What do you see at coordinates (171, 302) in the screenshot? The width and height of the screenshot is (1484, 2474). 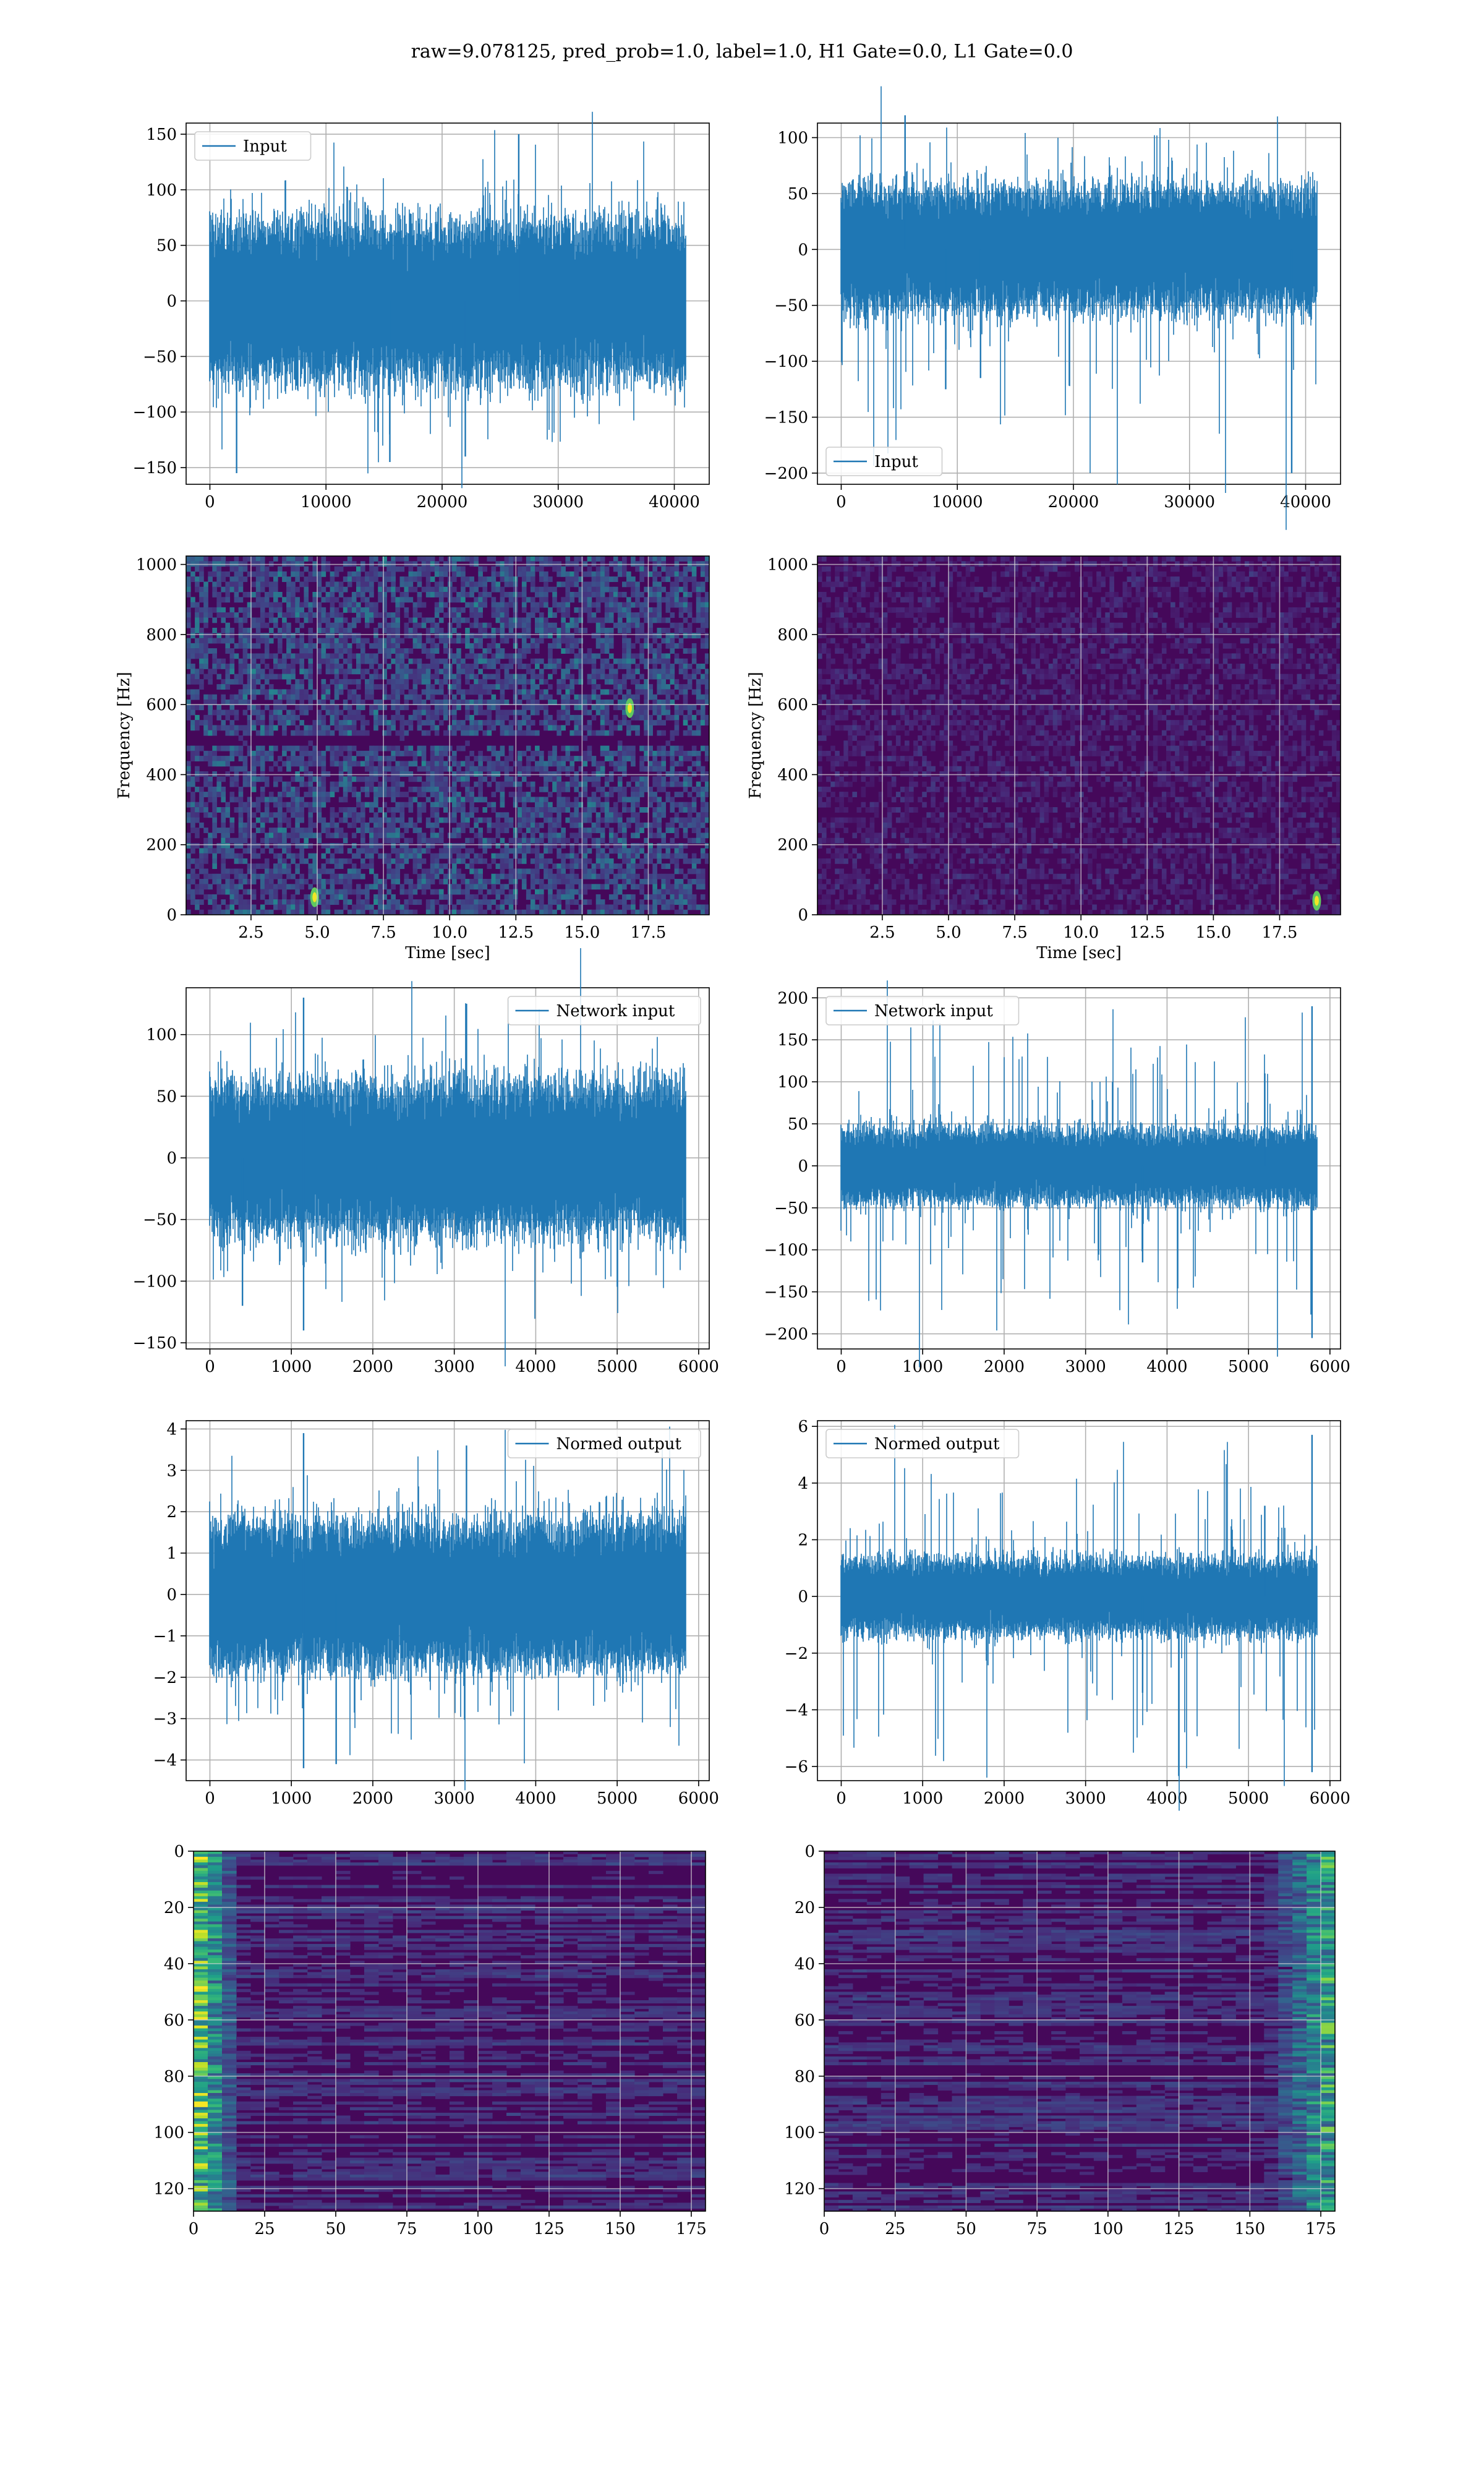 I see `y-tick-label: 0` at bounding box center [171, 302].